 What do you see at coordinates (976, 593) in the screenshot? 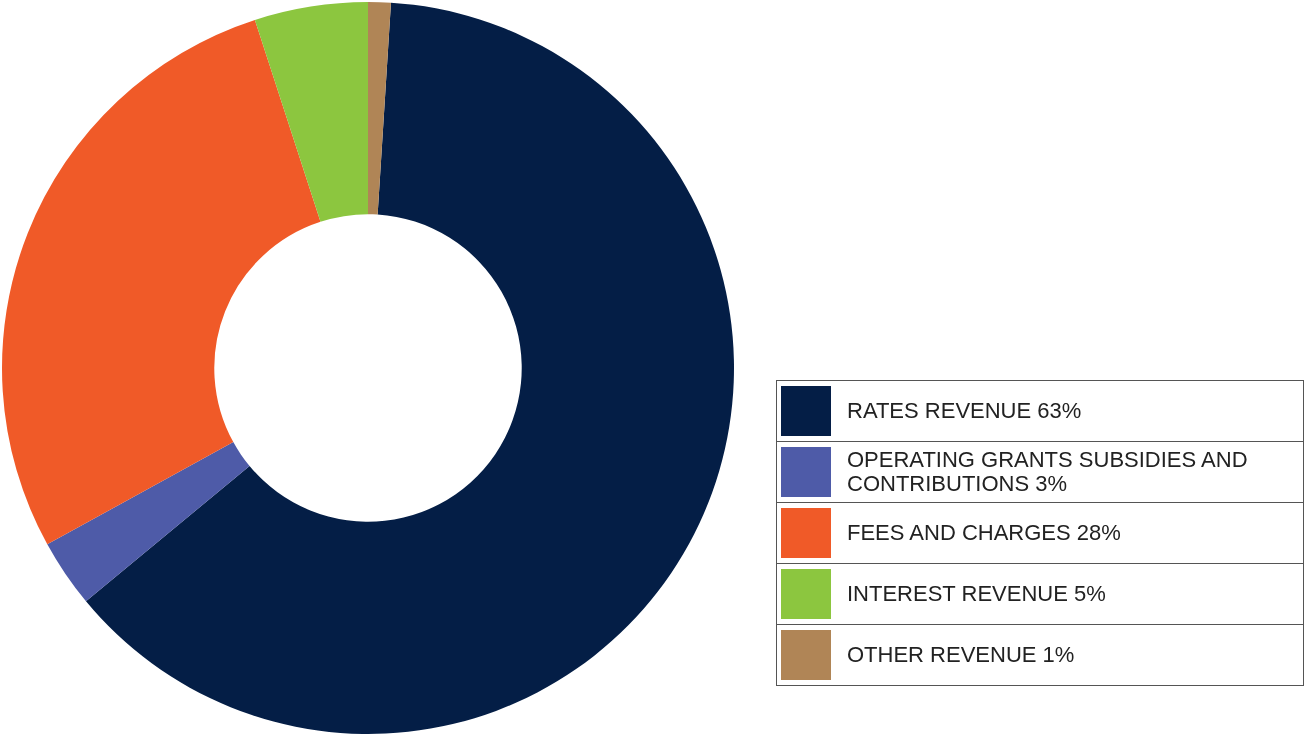
I see `legend-label: INTEREST REVENUE 5%` at bounding box center [976, 593].